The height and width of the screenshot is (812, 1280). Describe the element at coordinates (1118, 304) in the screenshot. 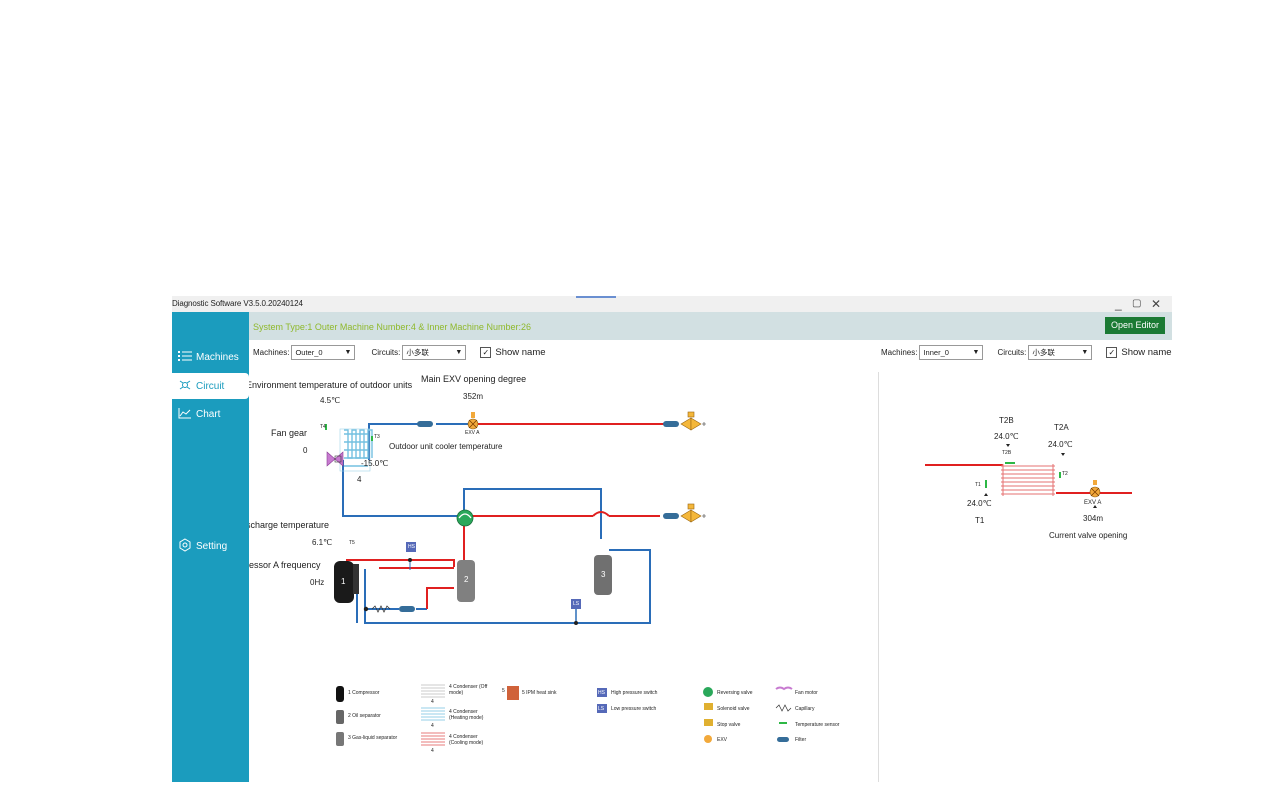

I see `minimize-button: _` at that location.